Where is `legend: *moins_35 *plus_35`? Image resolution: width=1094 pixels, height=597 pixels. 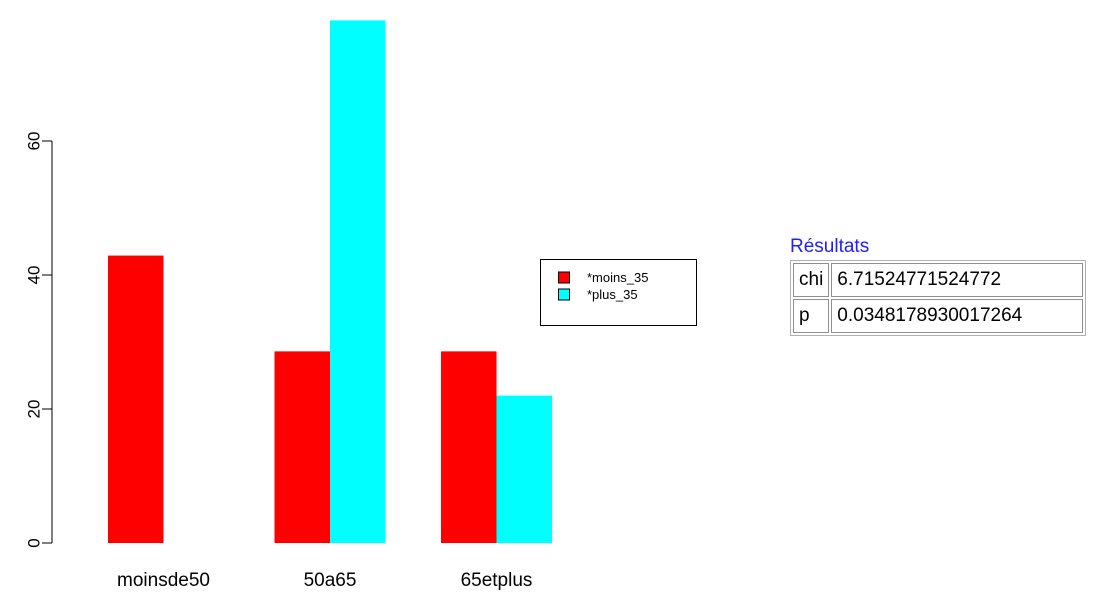 legend: *moins_35 *plus_35 is located at coordinates (618, 292).